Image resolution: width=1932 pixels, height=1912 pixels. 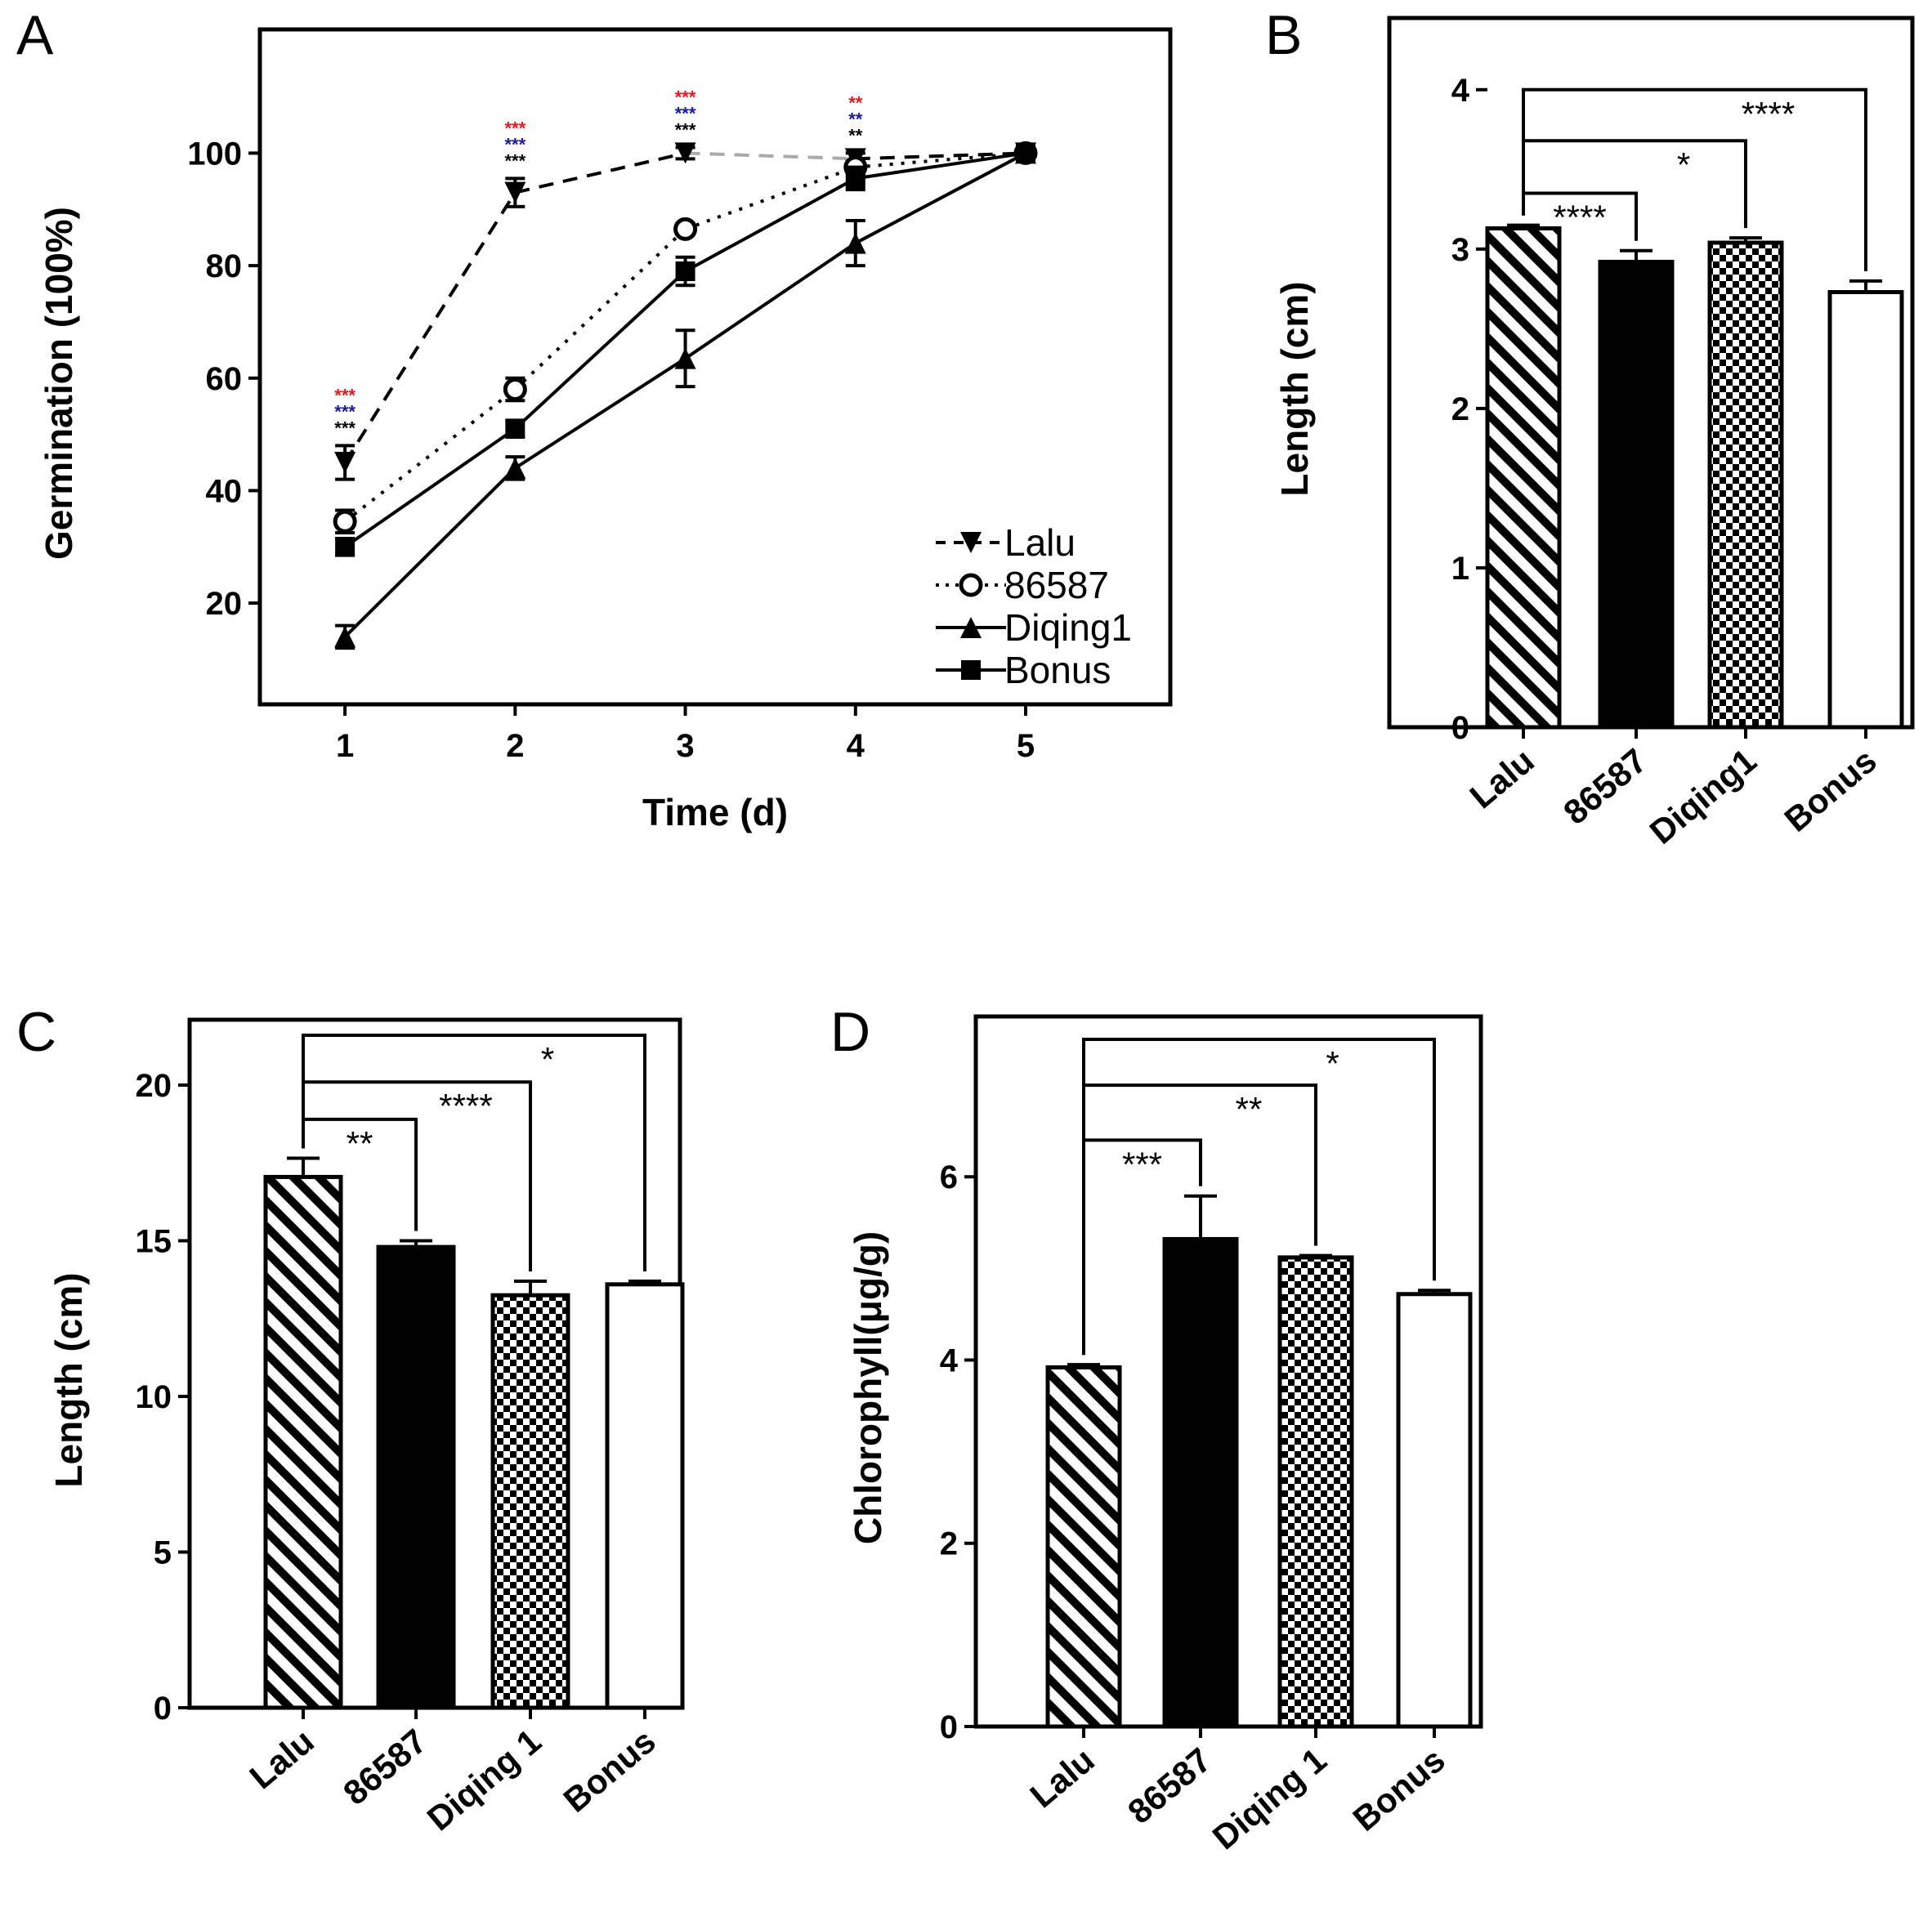 I want to click on y-tick-label: 60, so click(x=224, y=379).